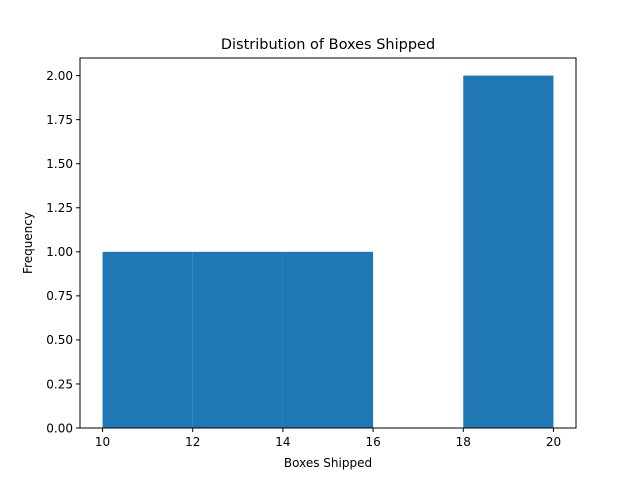 This screenshot has height=480, width=640. What do you see at coordinates (59, 252) in the screenshot?
I see `y-tick-label: 1.00` at bounding box center [59, 252].